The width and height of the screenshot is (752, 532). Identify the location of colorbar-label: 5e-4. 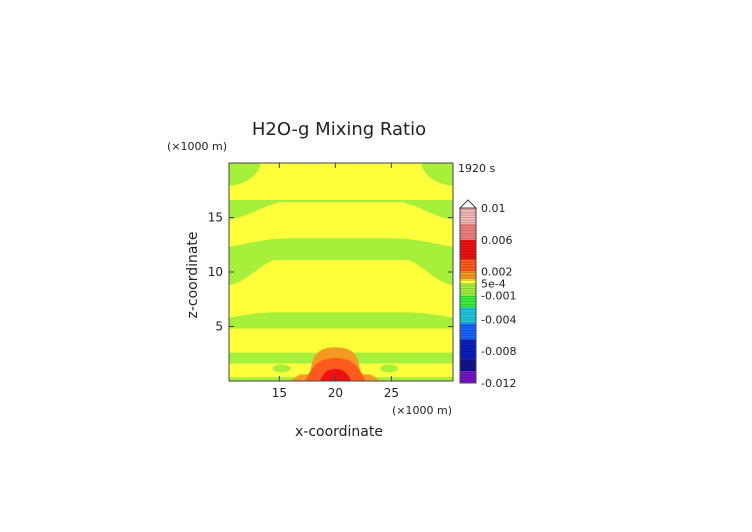
(493, 284).